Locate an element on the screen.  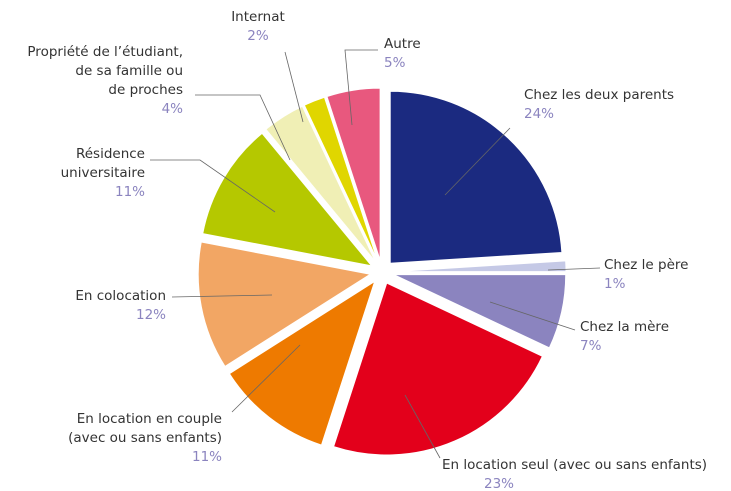
slice-label: Chez la mère 7% is located at coordinates (624, 337).